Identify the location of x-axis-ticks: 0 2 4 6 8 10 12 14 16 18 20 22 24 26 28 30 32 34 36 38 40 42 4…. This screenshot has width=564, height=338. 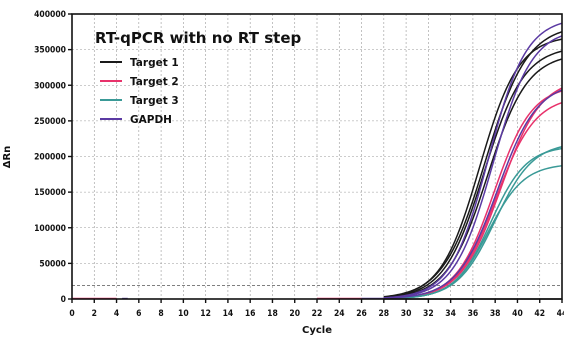
(316, 309).